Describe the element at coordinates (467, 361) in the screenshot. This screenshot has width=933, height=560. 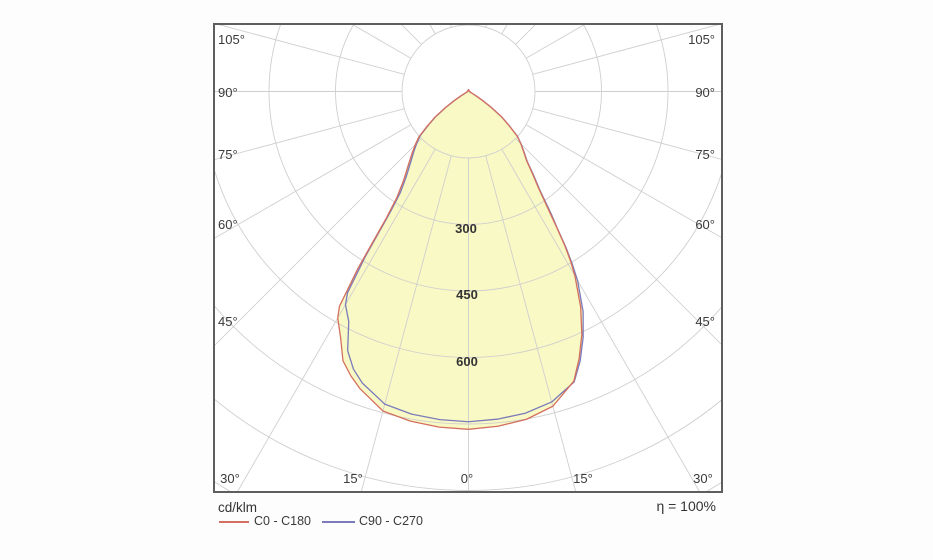
I see `ring-label-600: 600` at that location.